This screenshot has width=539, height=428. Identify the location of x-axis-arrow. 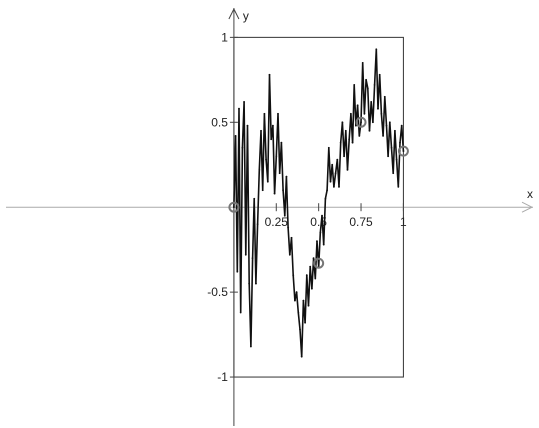
(527, 207).